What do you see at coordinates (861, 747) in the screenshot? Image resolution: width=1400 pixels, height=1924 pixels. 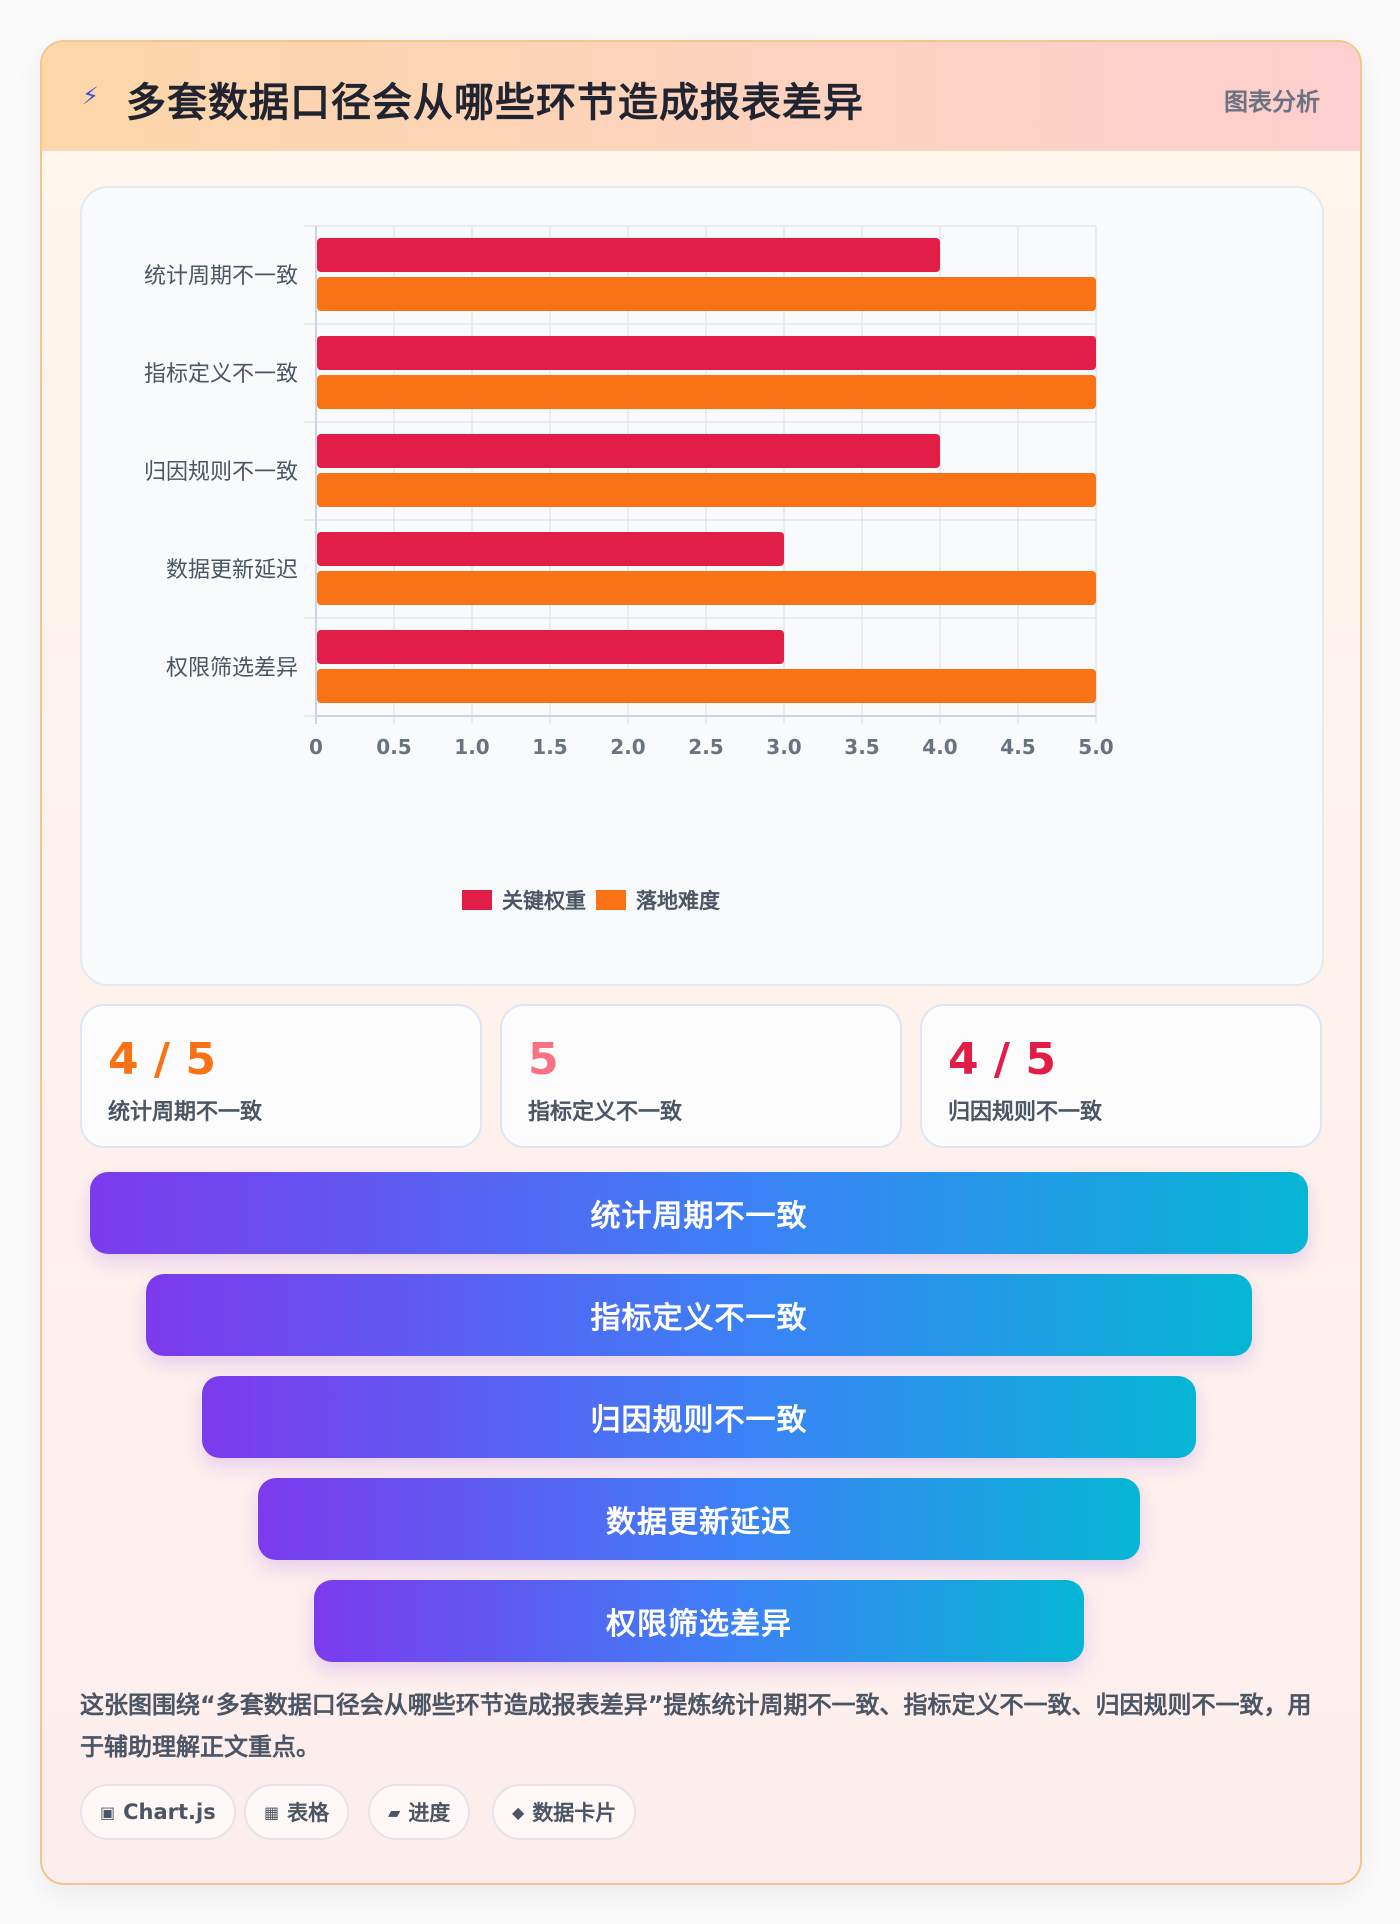 I see `x-tick-label: 3.5` at bounding box center [861, 747].